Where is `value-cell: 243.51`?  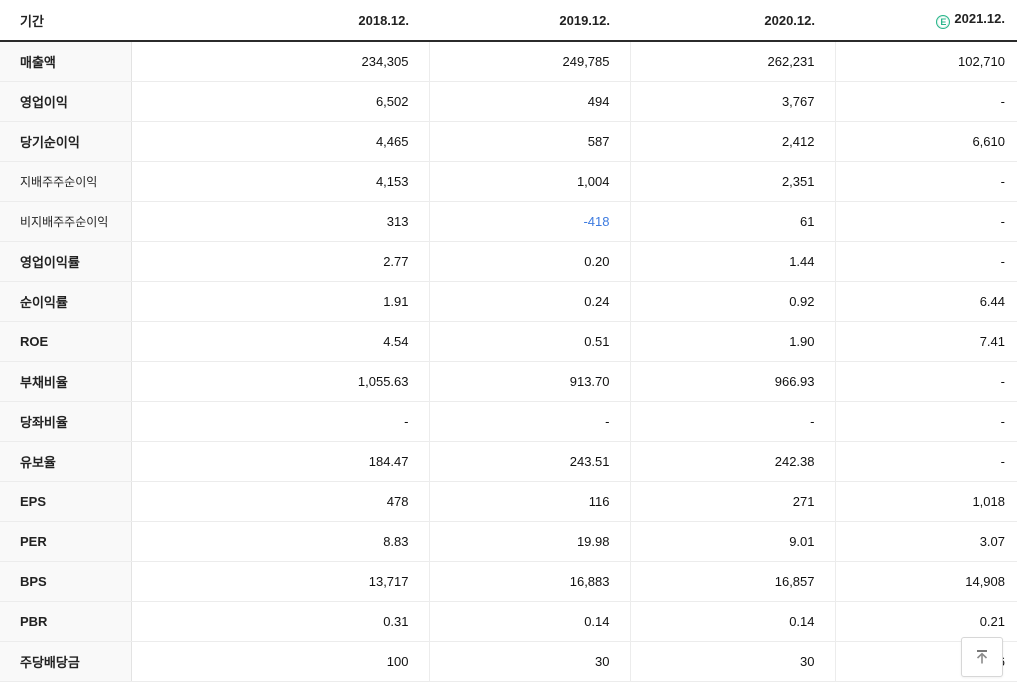
value-cell: 243.51 is located at coordinates (529, 461).